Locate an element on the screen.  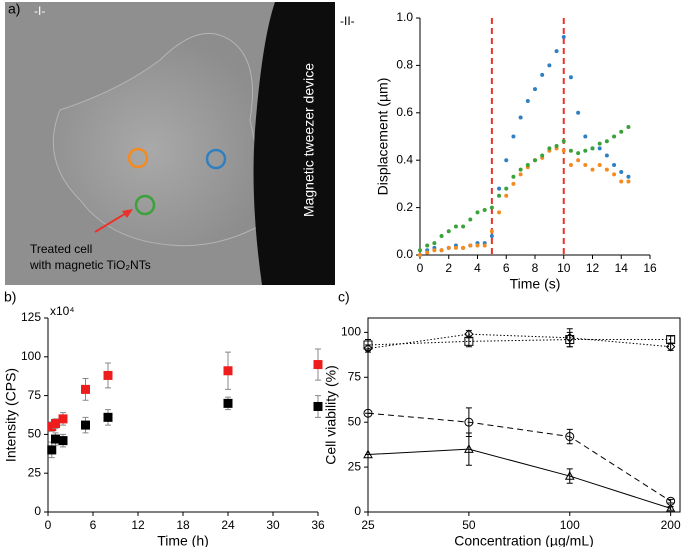
y-tick-label: 100 is located at coordinates (31, 356).